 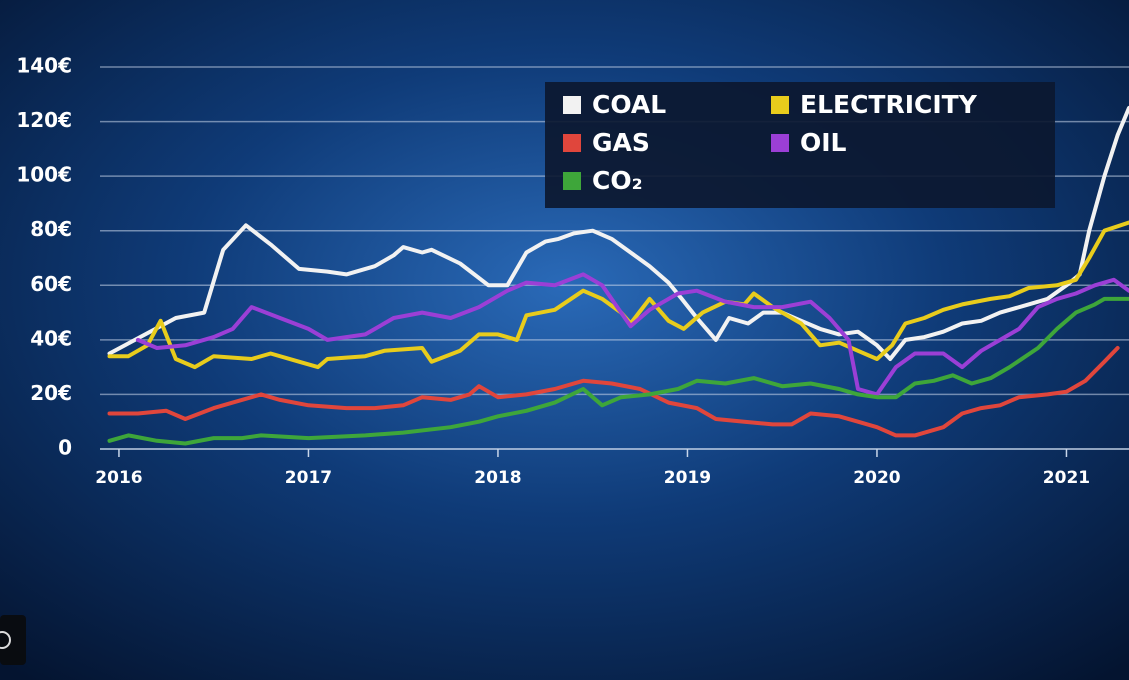 What do you see at coordinates (51, 284) in the screenshot?
I see `y-tick-label: 60€` at bounding box center [51, 284].